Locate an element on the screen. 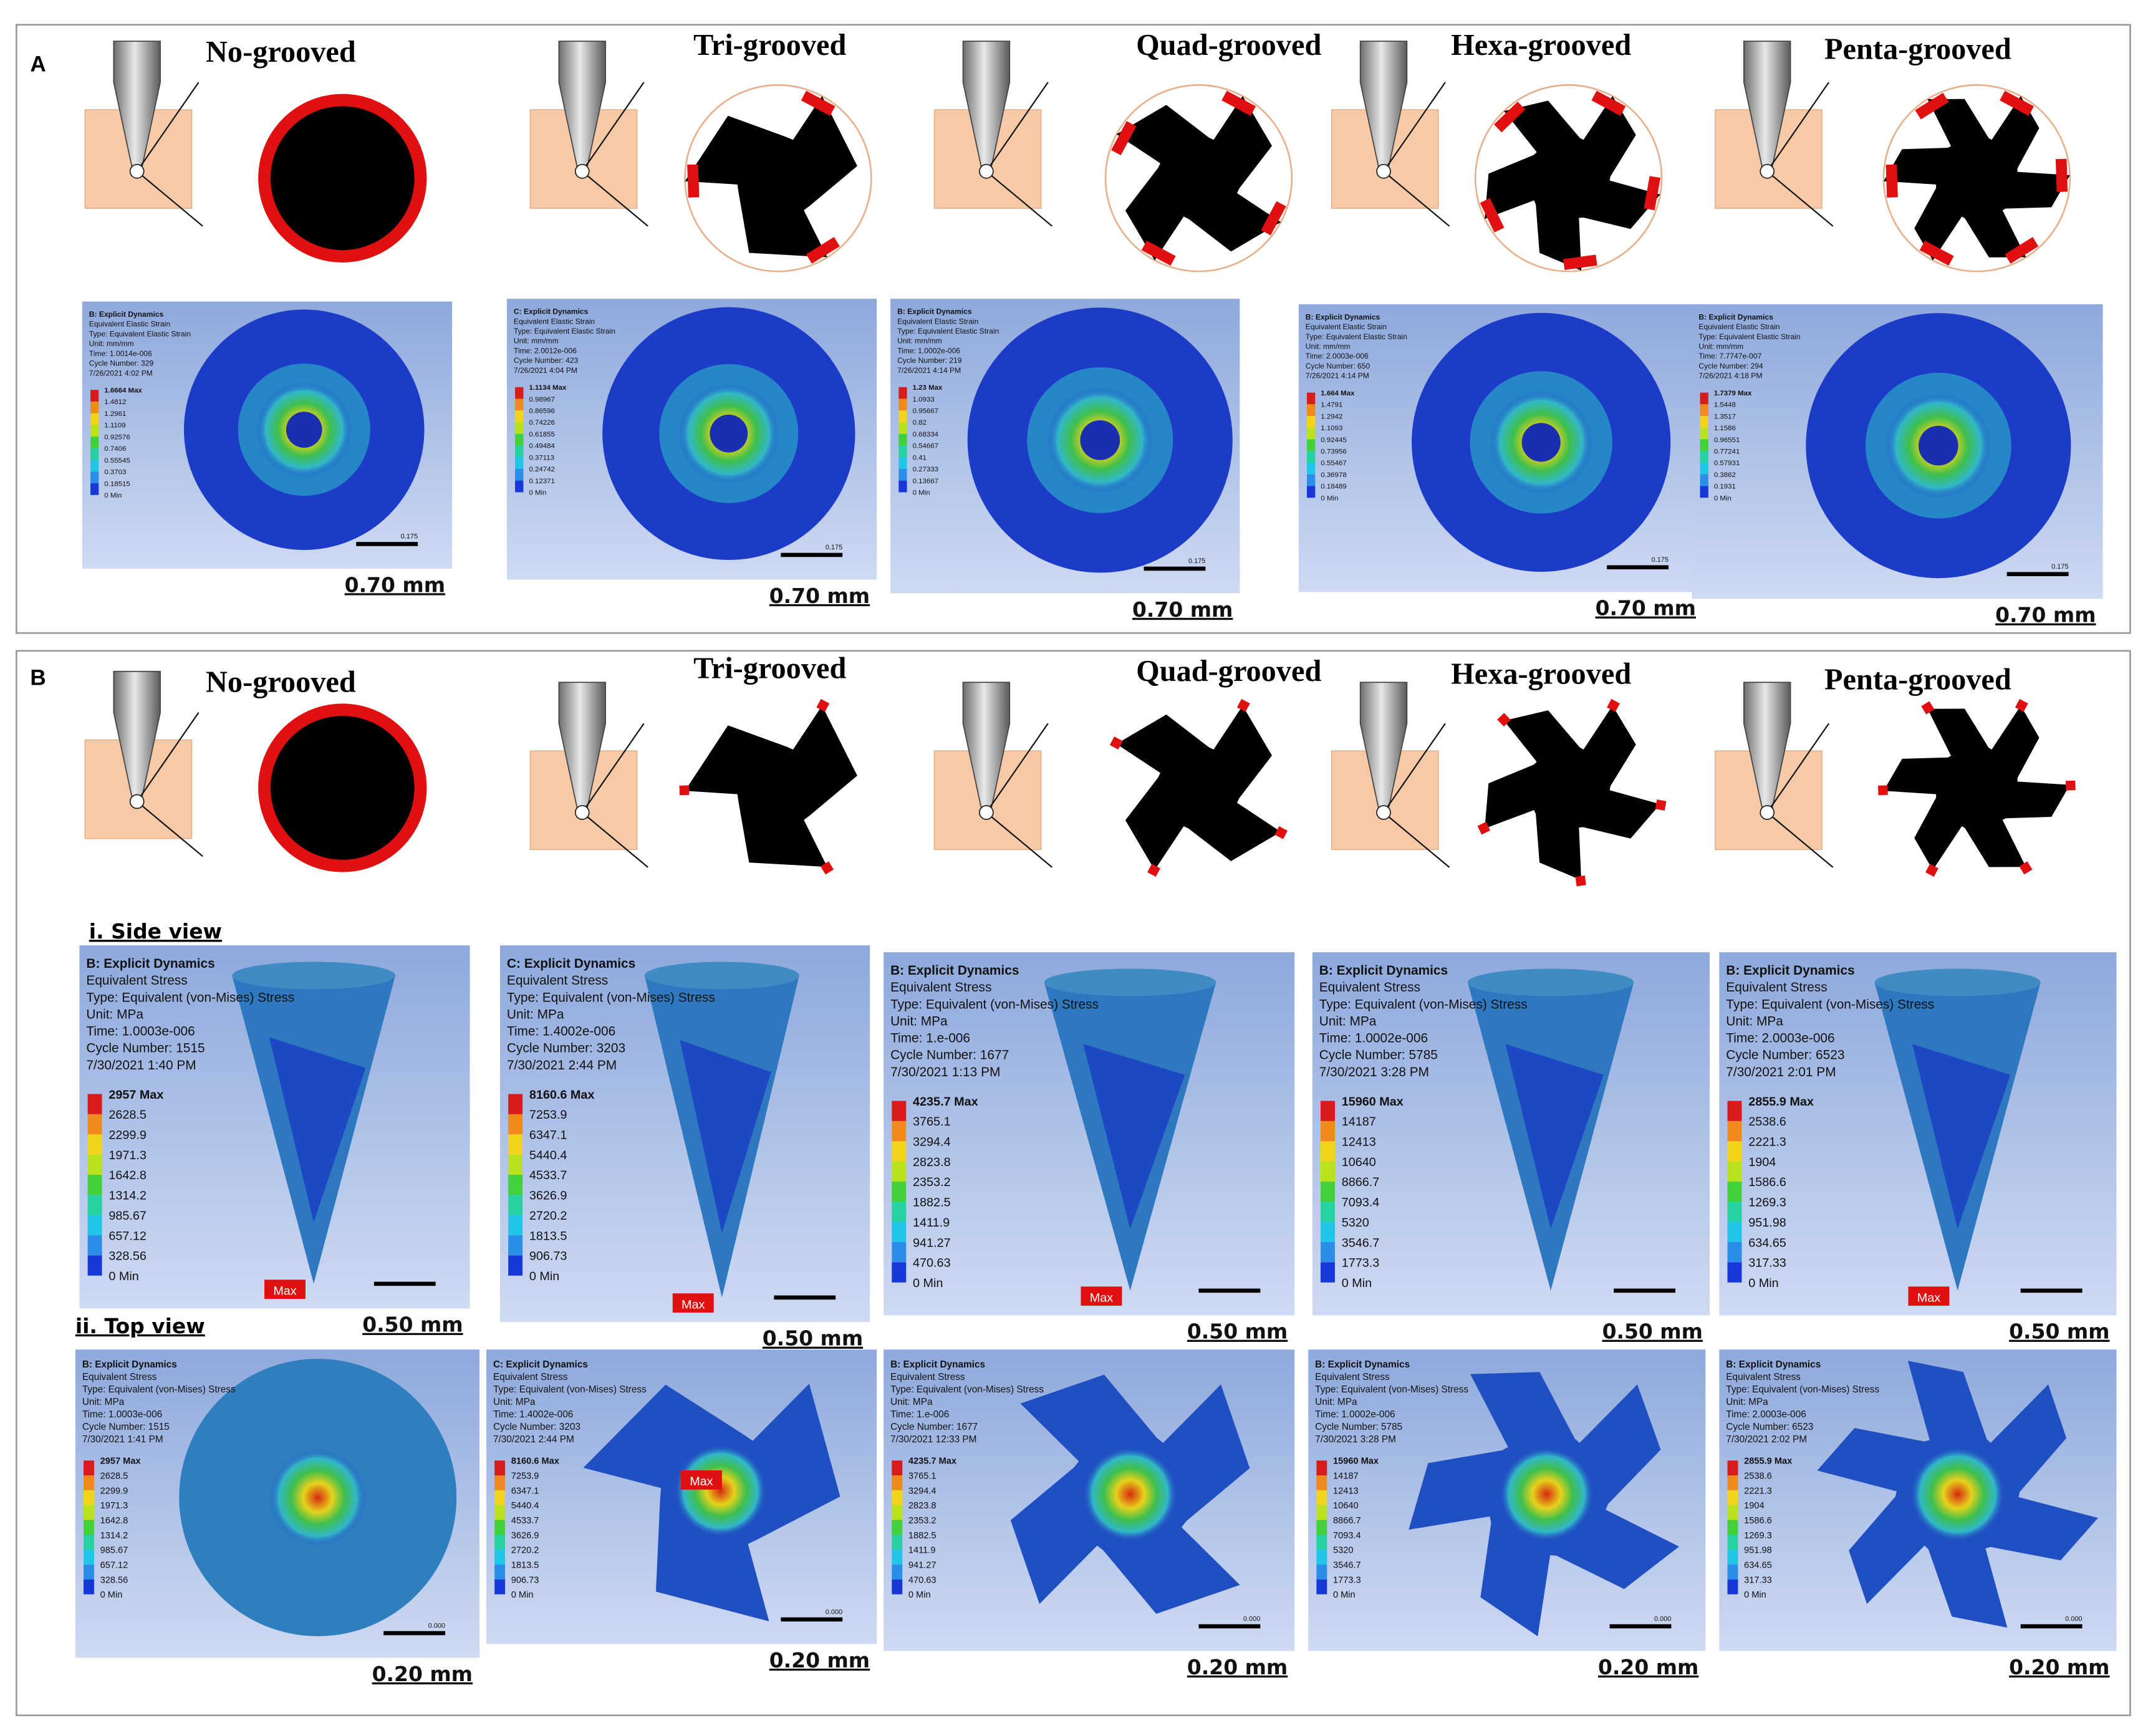 The width and height of the screenshot is (2148, 1736). legend-label: 10640 is located at coordinates (1346, 1506).